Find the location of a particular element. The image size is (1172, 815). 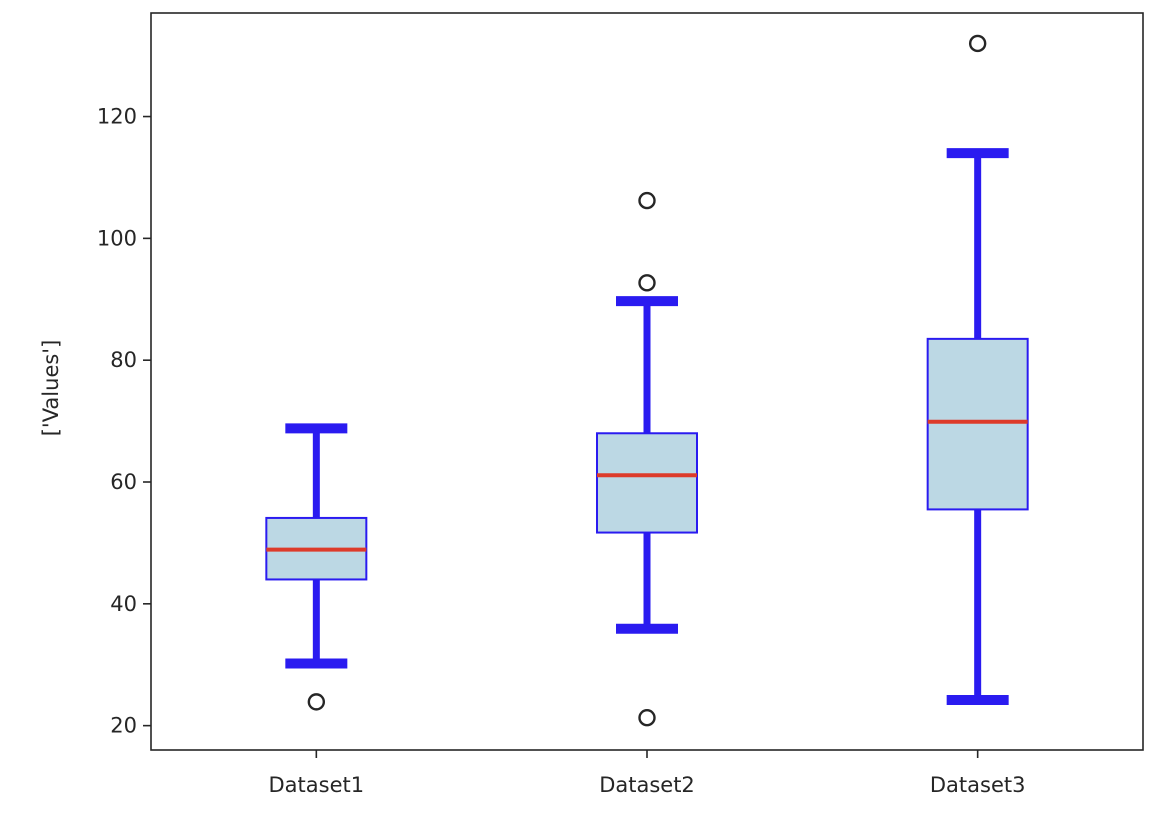

y-tick-label: 120 is located at coordinates (117, 117).